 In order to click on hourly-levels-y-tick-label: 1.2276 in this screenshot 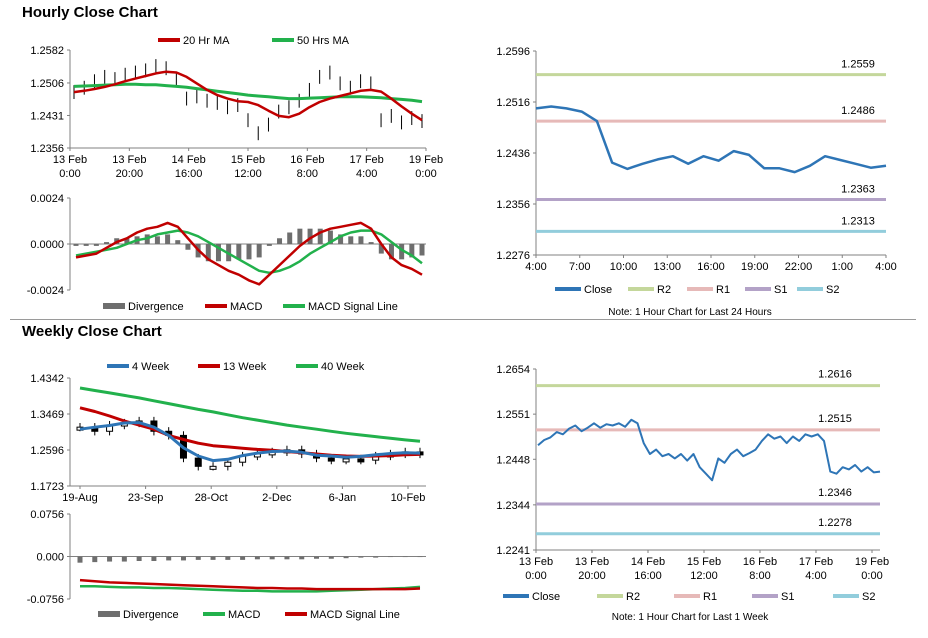, I will do `click(513, 256)`.